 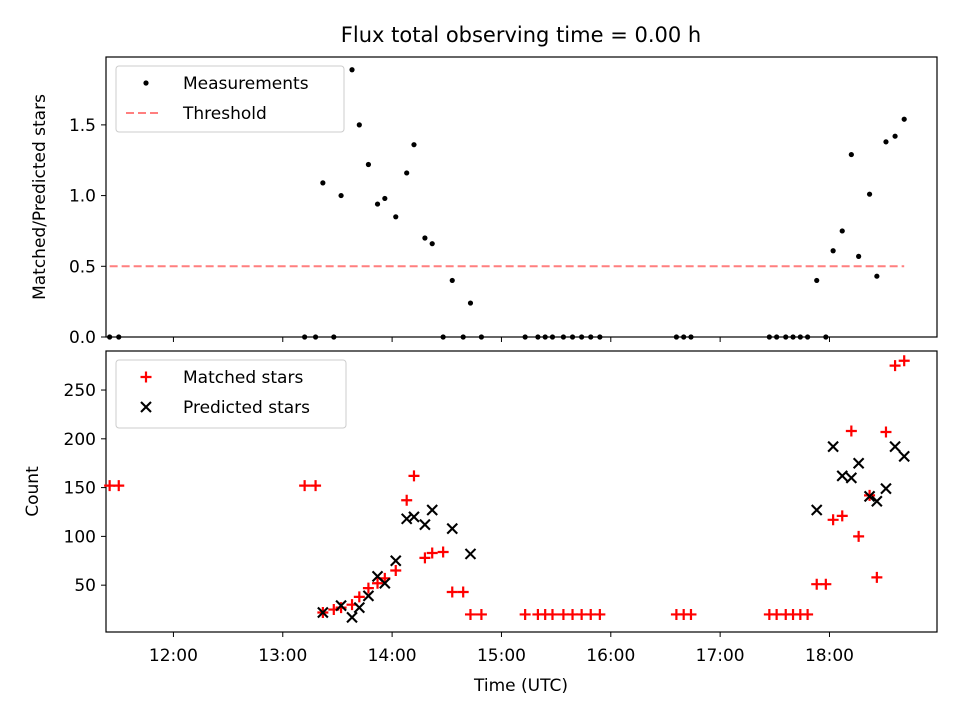 I want to click on y-tick-label: 150, so click(x=80, y=489).